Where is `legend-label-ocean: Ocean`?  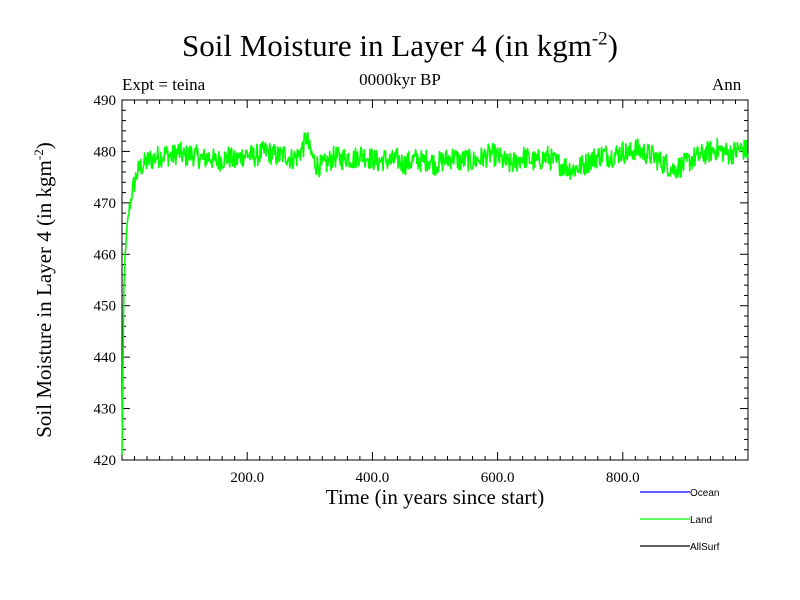 legend-label-ocean: Ocean is located at coordinates (704, 493).